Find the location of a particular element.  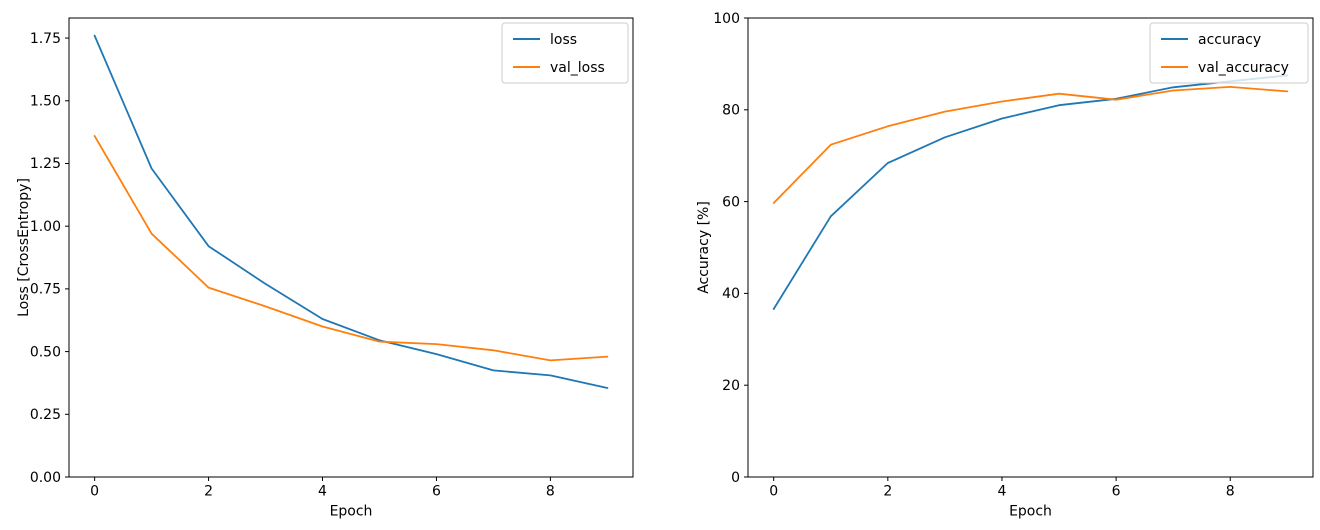

legend: accuracy val_accuracy is located at coordinates (1229, 53).